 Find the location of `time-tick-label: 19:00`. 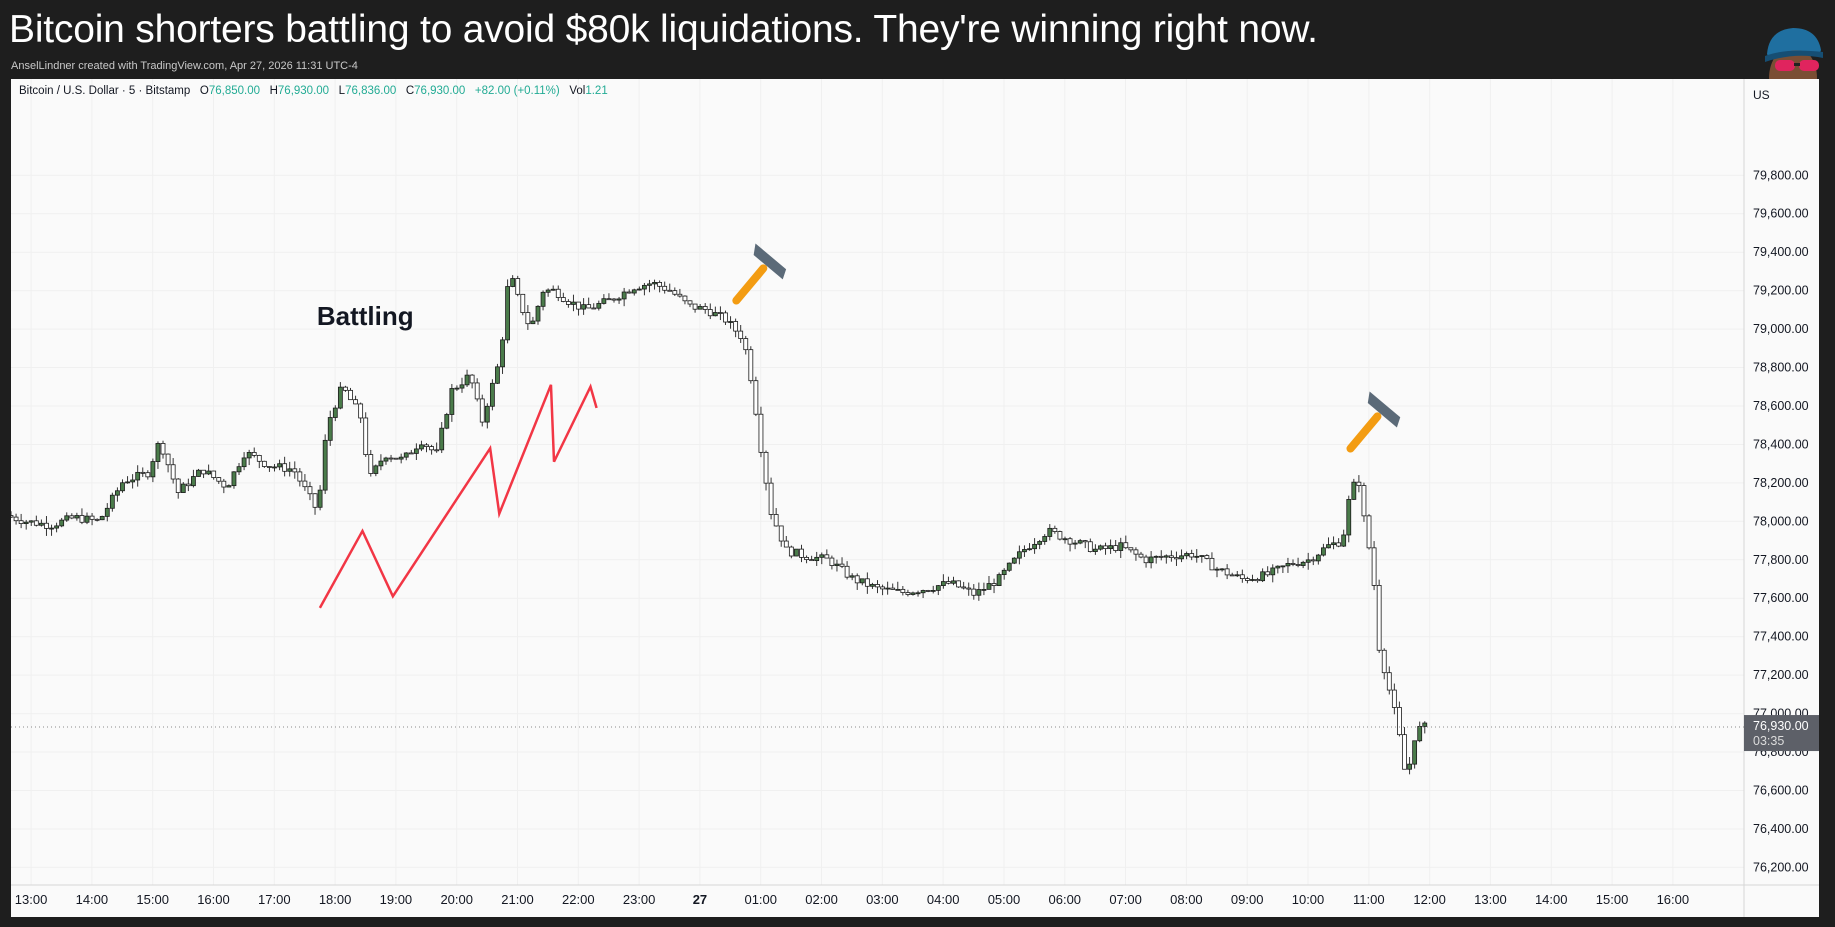

time-tick-label: 19:00 is located at coordinates (396, 899).